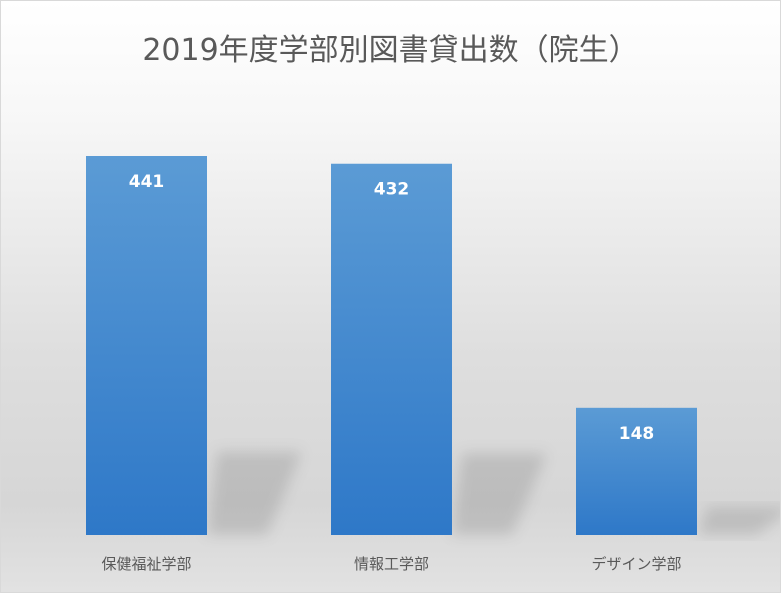  I want to click on category-label: 保健福祉学部, so click(146, 564).